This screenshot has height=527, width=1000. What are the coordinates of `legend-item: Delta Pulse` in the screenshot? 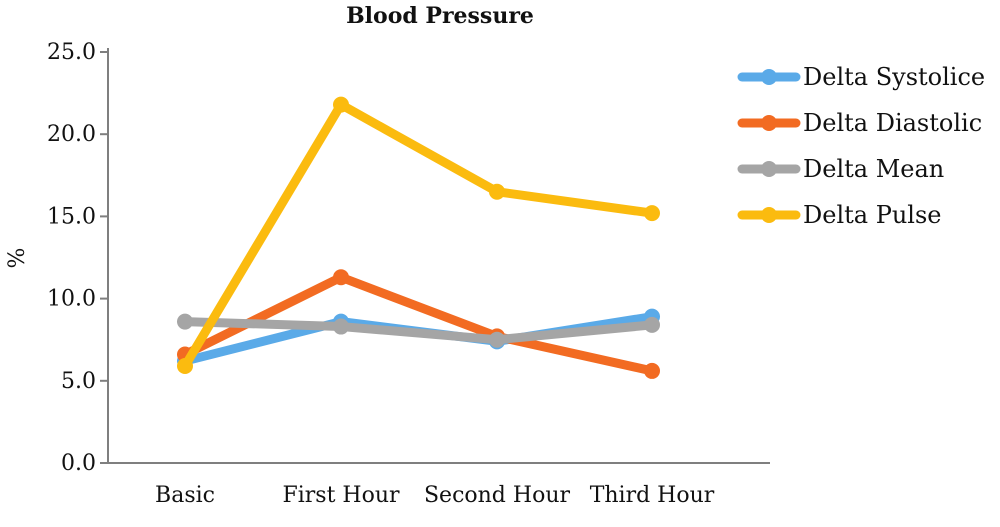 It's located at (839, 215).